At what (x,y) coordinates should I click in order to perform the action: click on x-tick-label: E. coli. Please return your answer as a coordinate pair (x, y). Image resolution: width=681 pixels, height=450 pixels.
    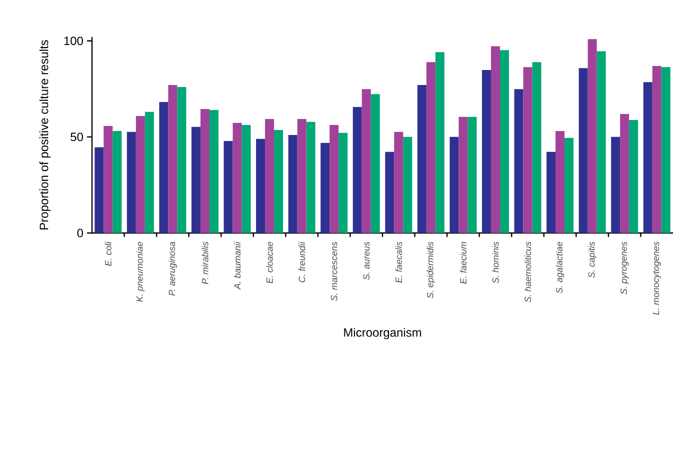
    Looking at the image, I should click on (108, 254).